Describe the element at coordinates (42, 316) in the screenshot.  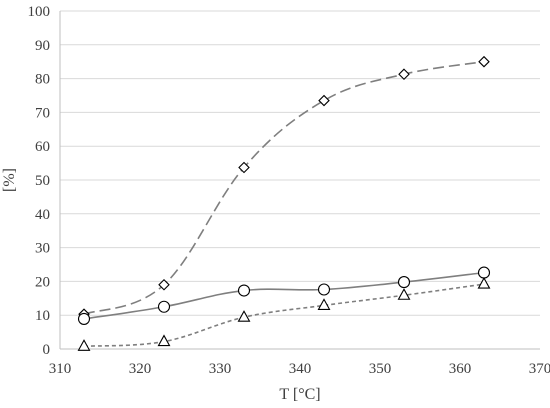
I see `y-tick-label: 10` at that location.